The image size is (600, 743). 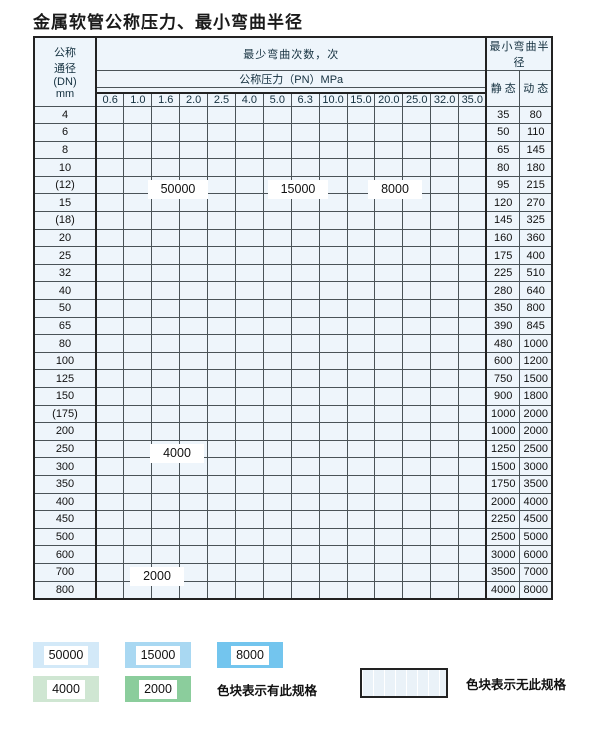 What do you see at coordinates (502, 502) in the screenshot?
I see `cell-radius-static: 2000` at bounding box center [502, 502].